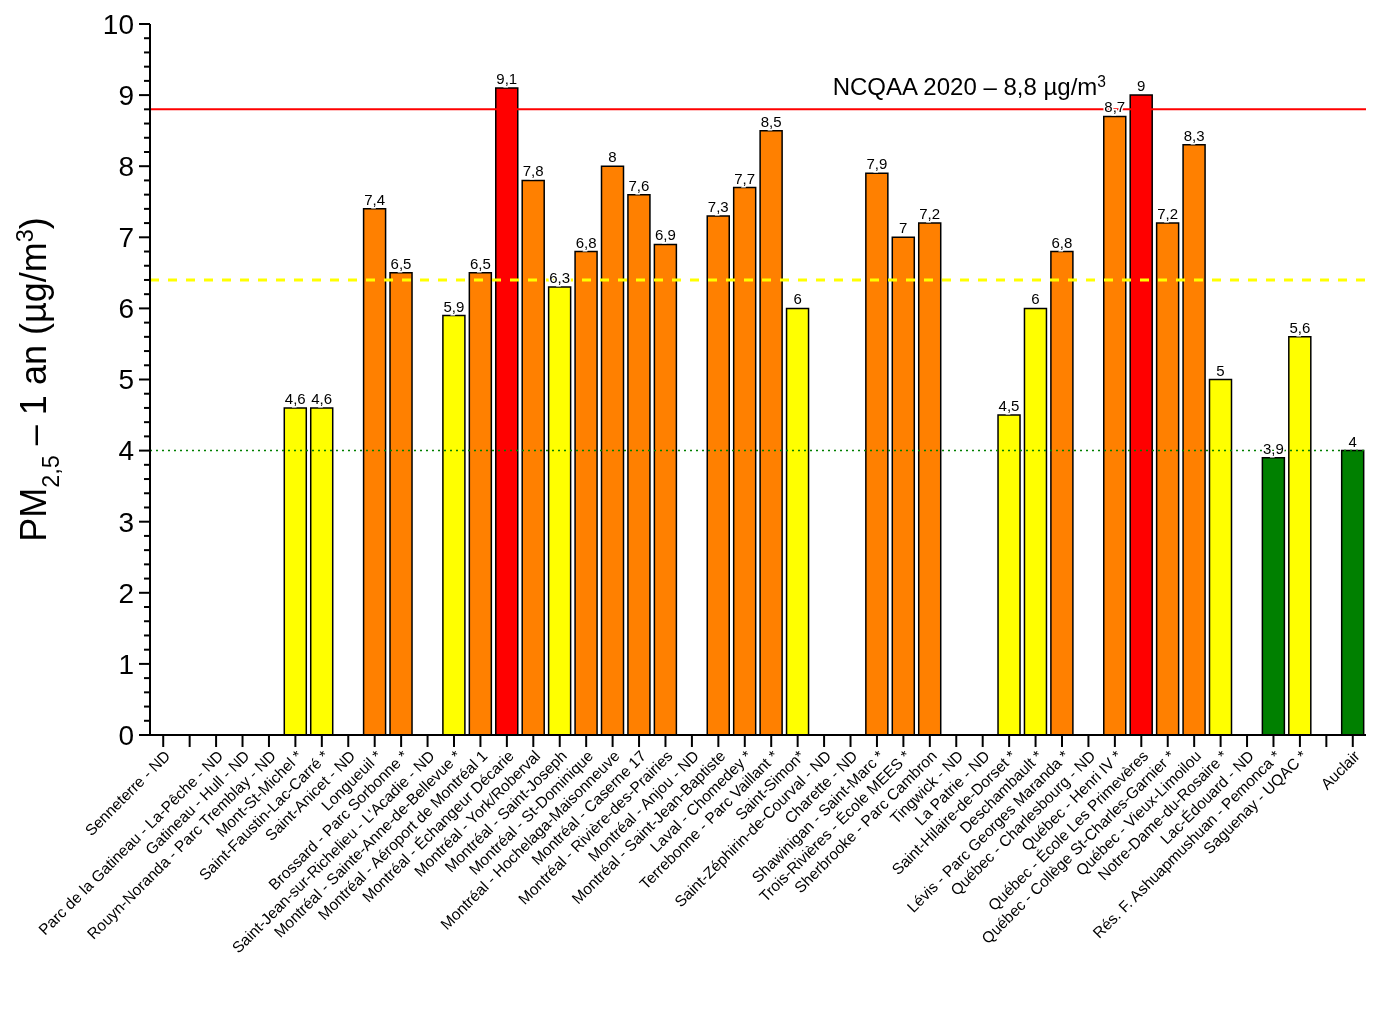  Describe the element at coordinates (1220, 370) in the screenshot. I see `data-label: 5` at that location.